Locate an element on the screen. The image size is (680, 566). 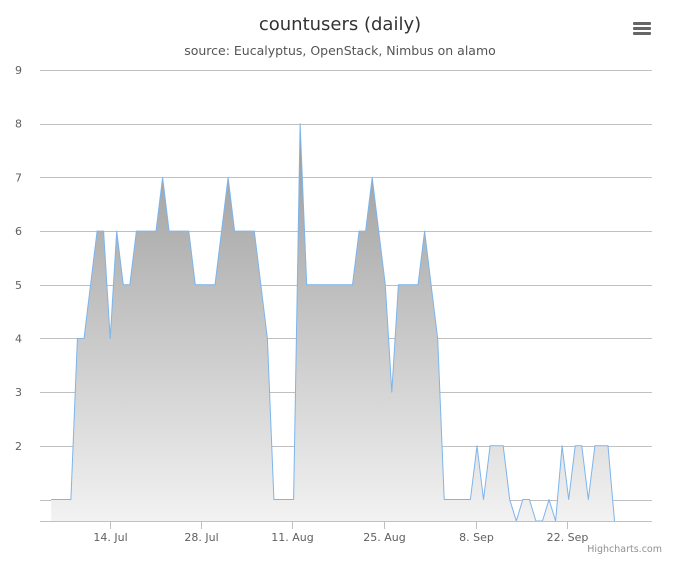
menu-bar-top is located at coordinates (642, 23).